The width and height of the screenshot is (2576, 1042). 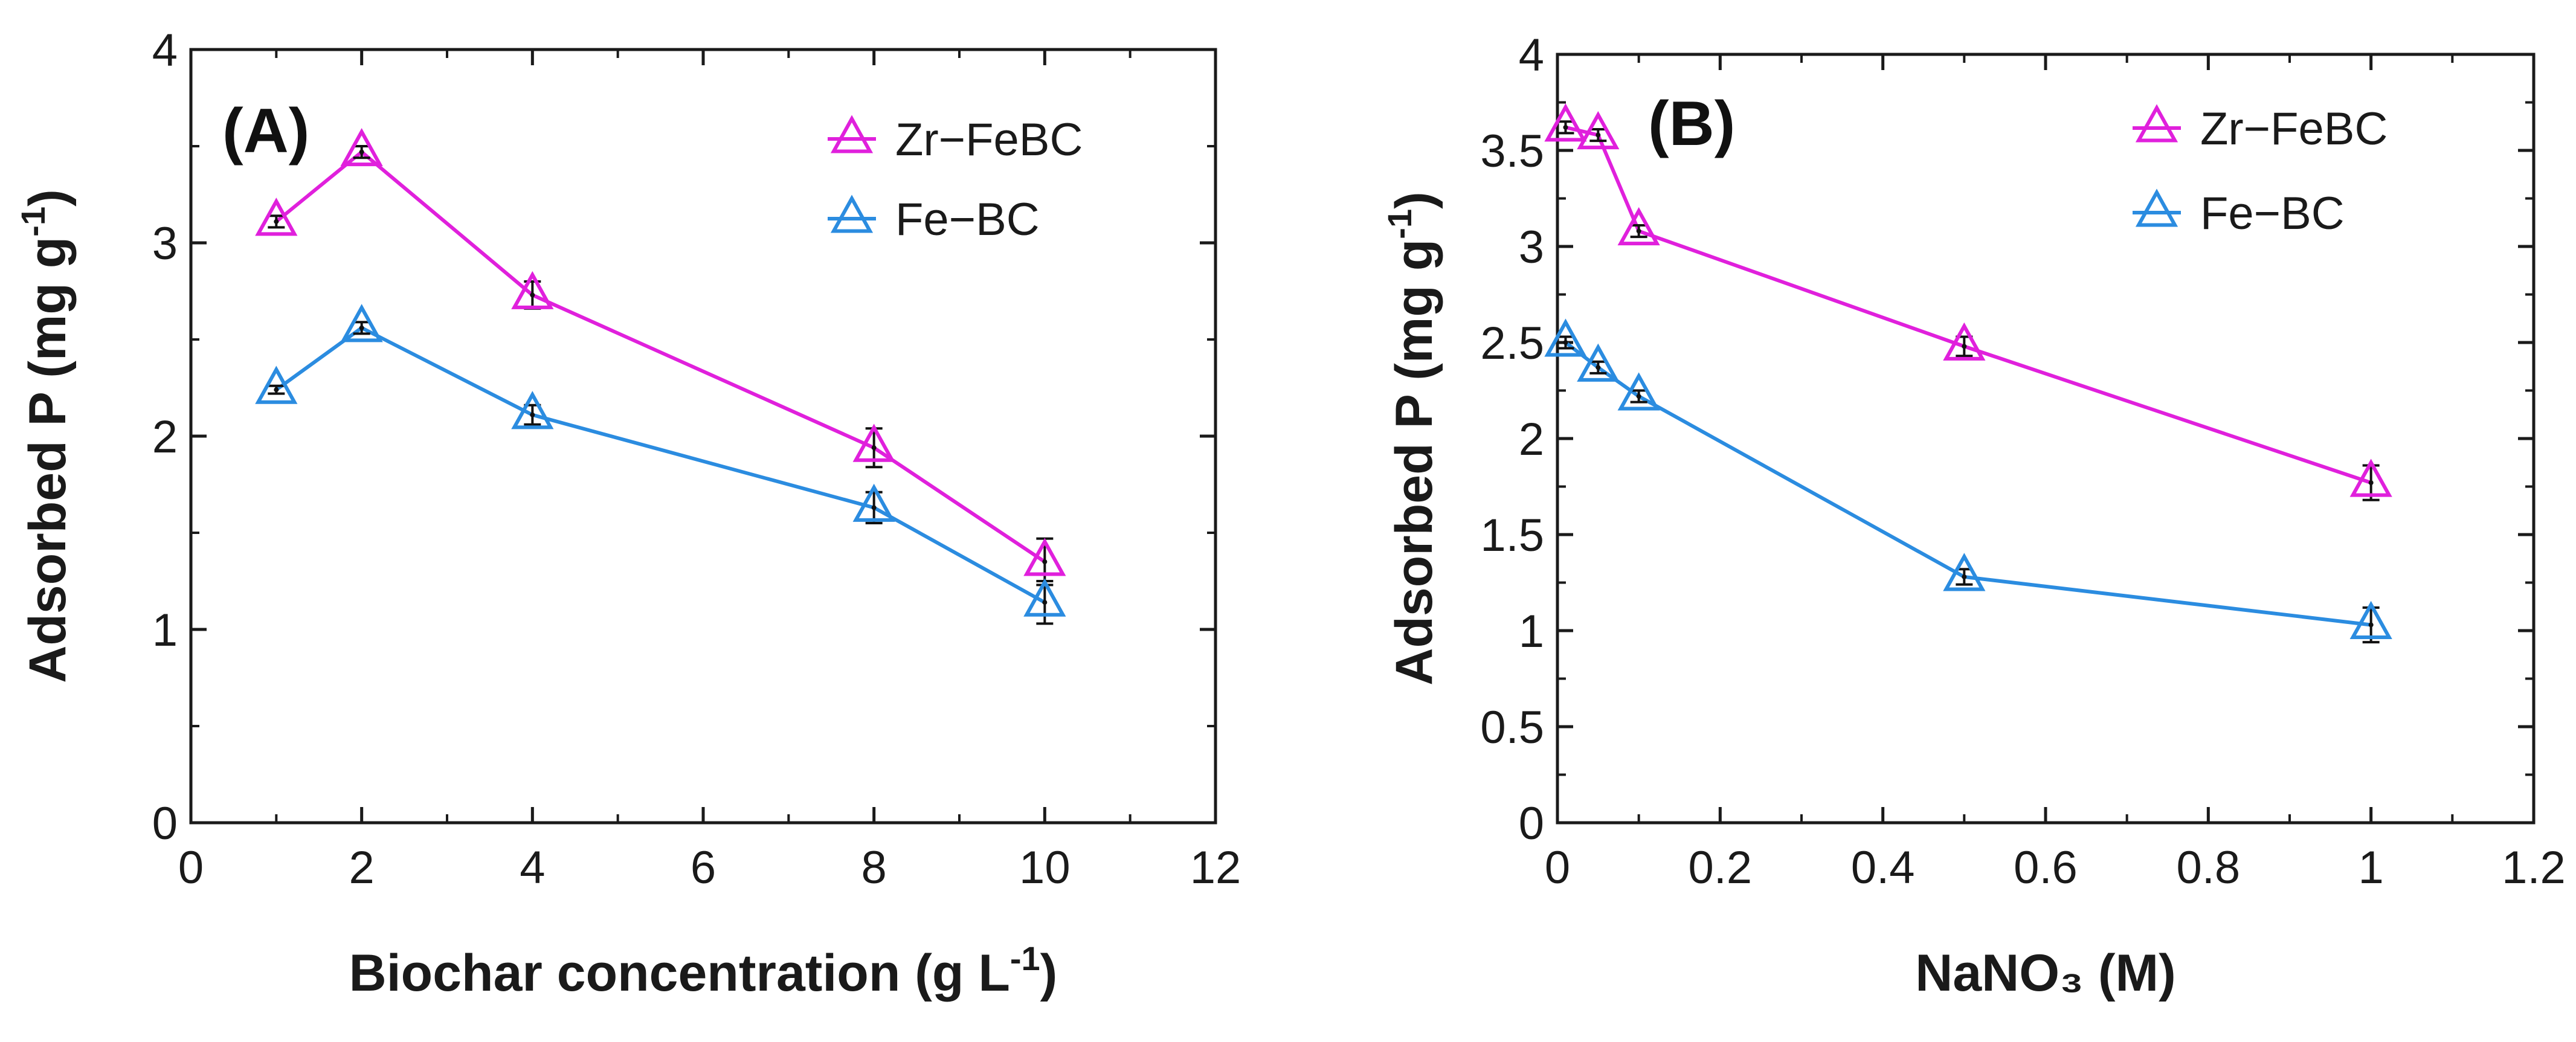 I want to click on x-tick-label: 0.4, so click(x=1883, y=867).